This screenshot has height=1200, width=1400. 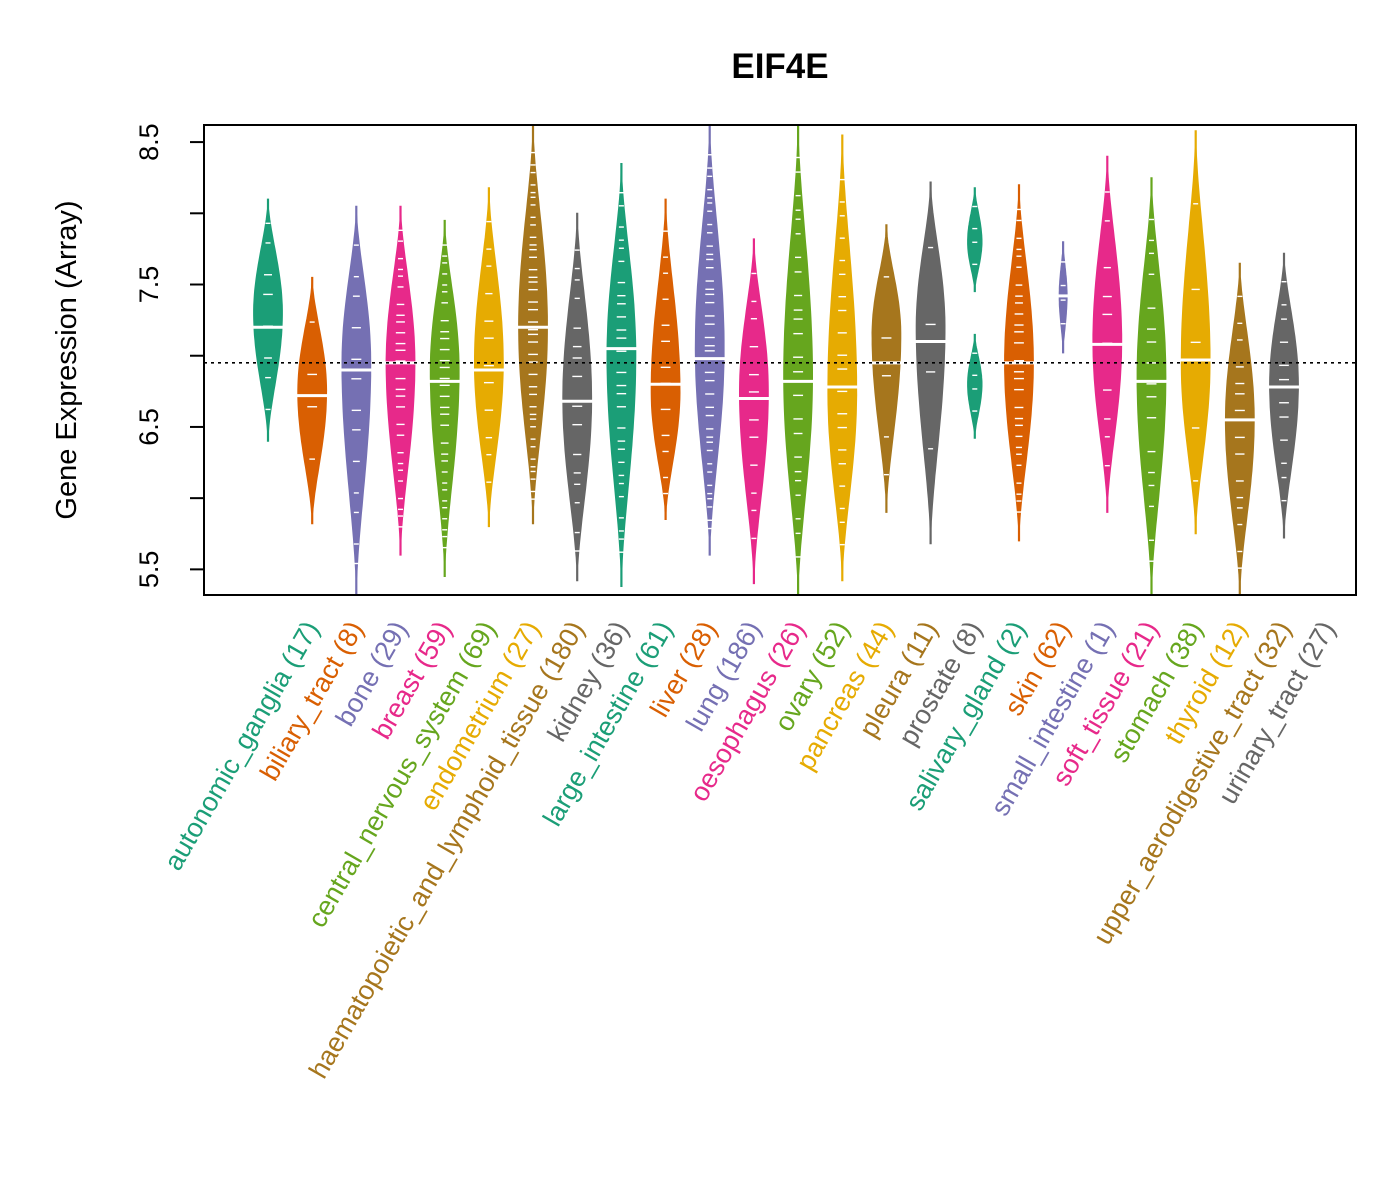 What do you see at coordinates (779, 66) in the screenshot?
I see `chart-title: EIF4E` at bounding box center [779, 66].